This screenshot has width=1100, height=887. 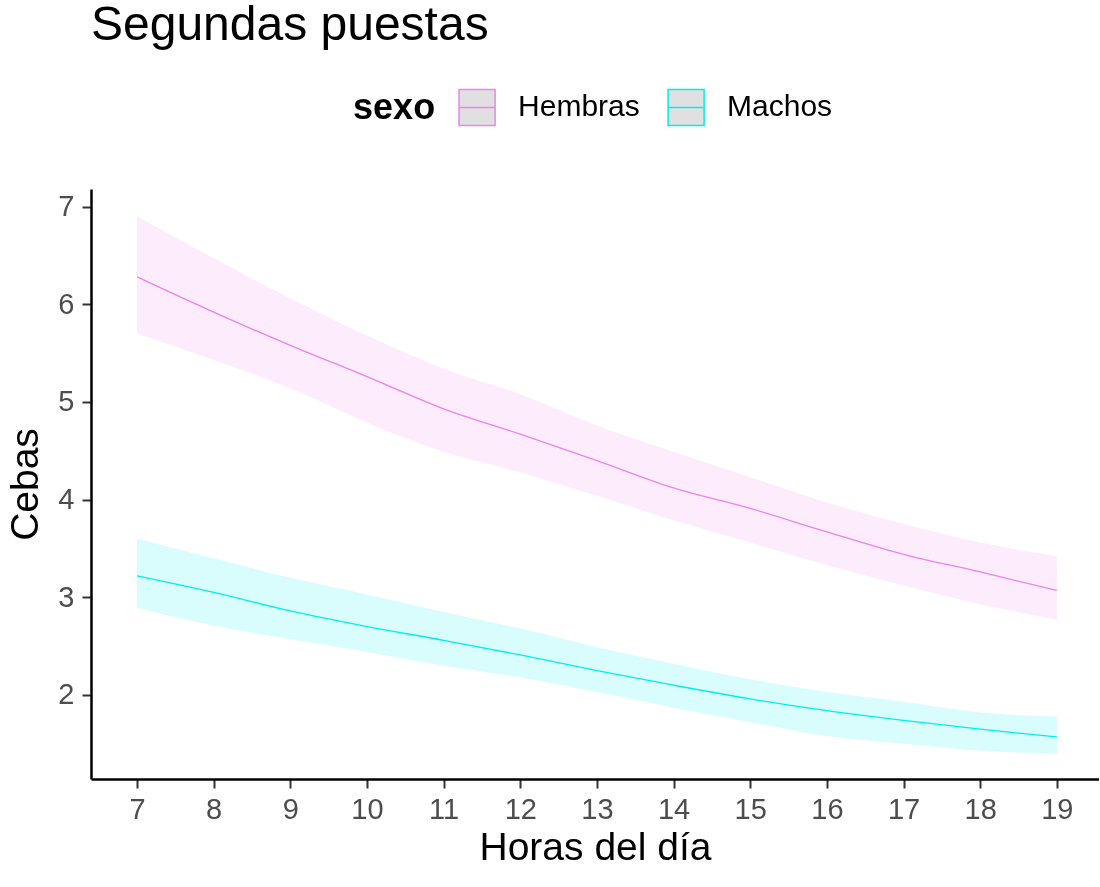 What do you see at coordinates (66, 596) in the screenshot?
I see `y-tick-label: 3` at bounding box center [66, 596].